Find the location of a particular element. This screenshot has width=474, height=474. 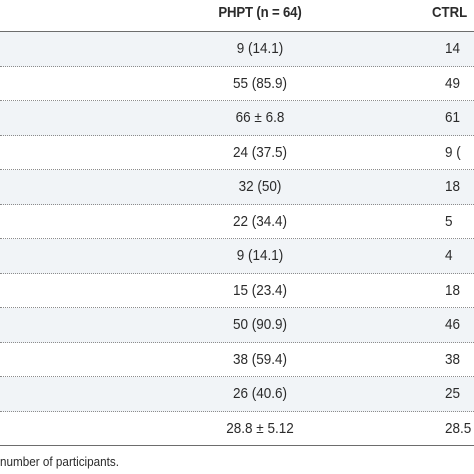

table-row: 66 ± 6.8 61 is located at coordinates (237, 118).